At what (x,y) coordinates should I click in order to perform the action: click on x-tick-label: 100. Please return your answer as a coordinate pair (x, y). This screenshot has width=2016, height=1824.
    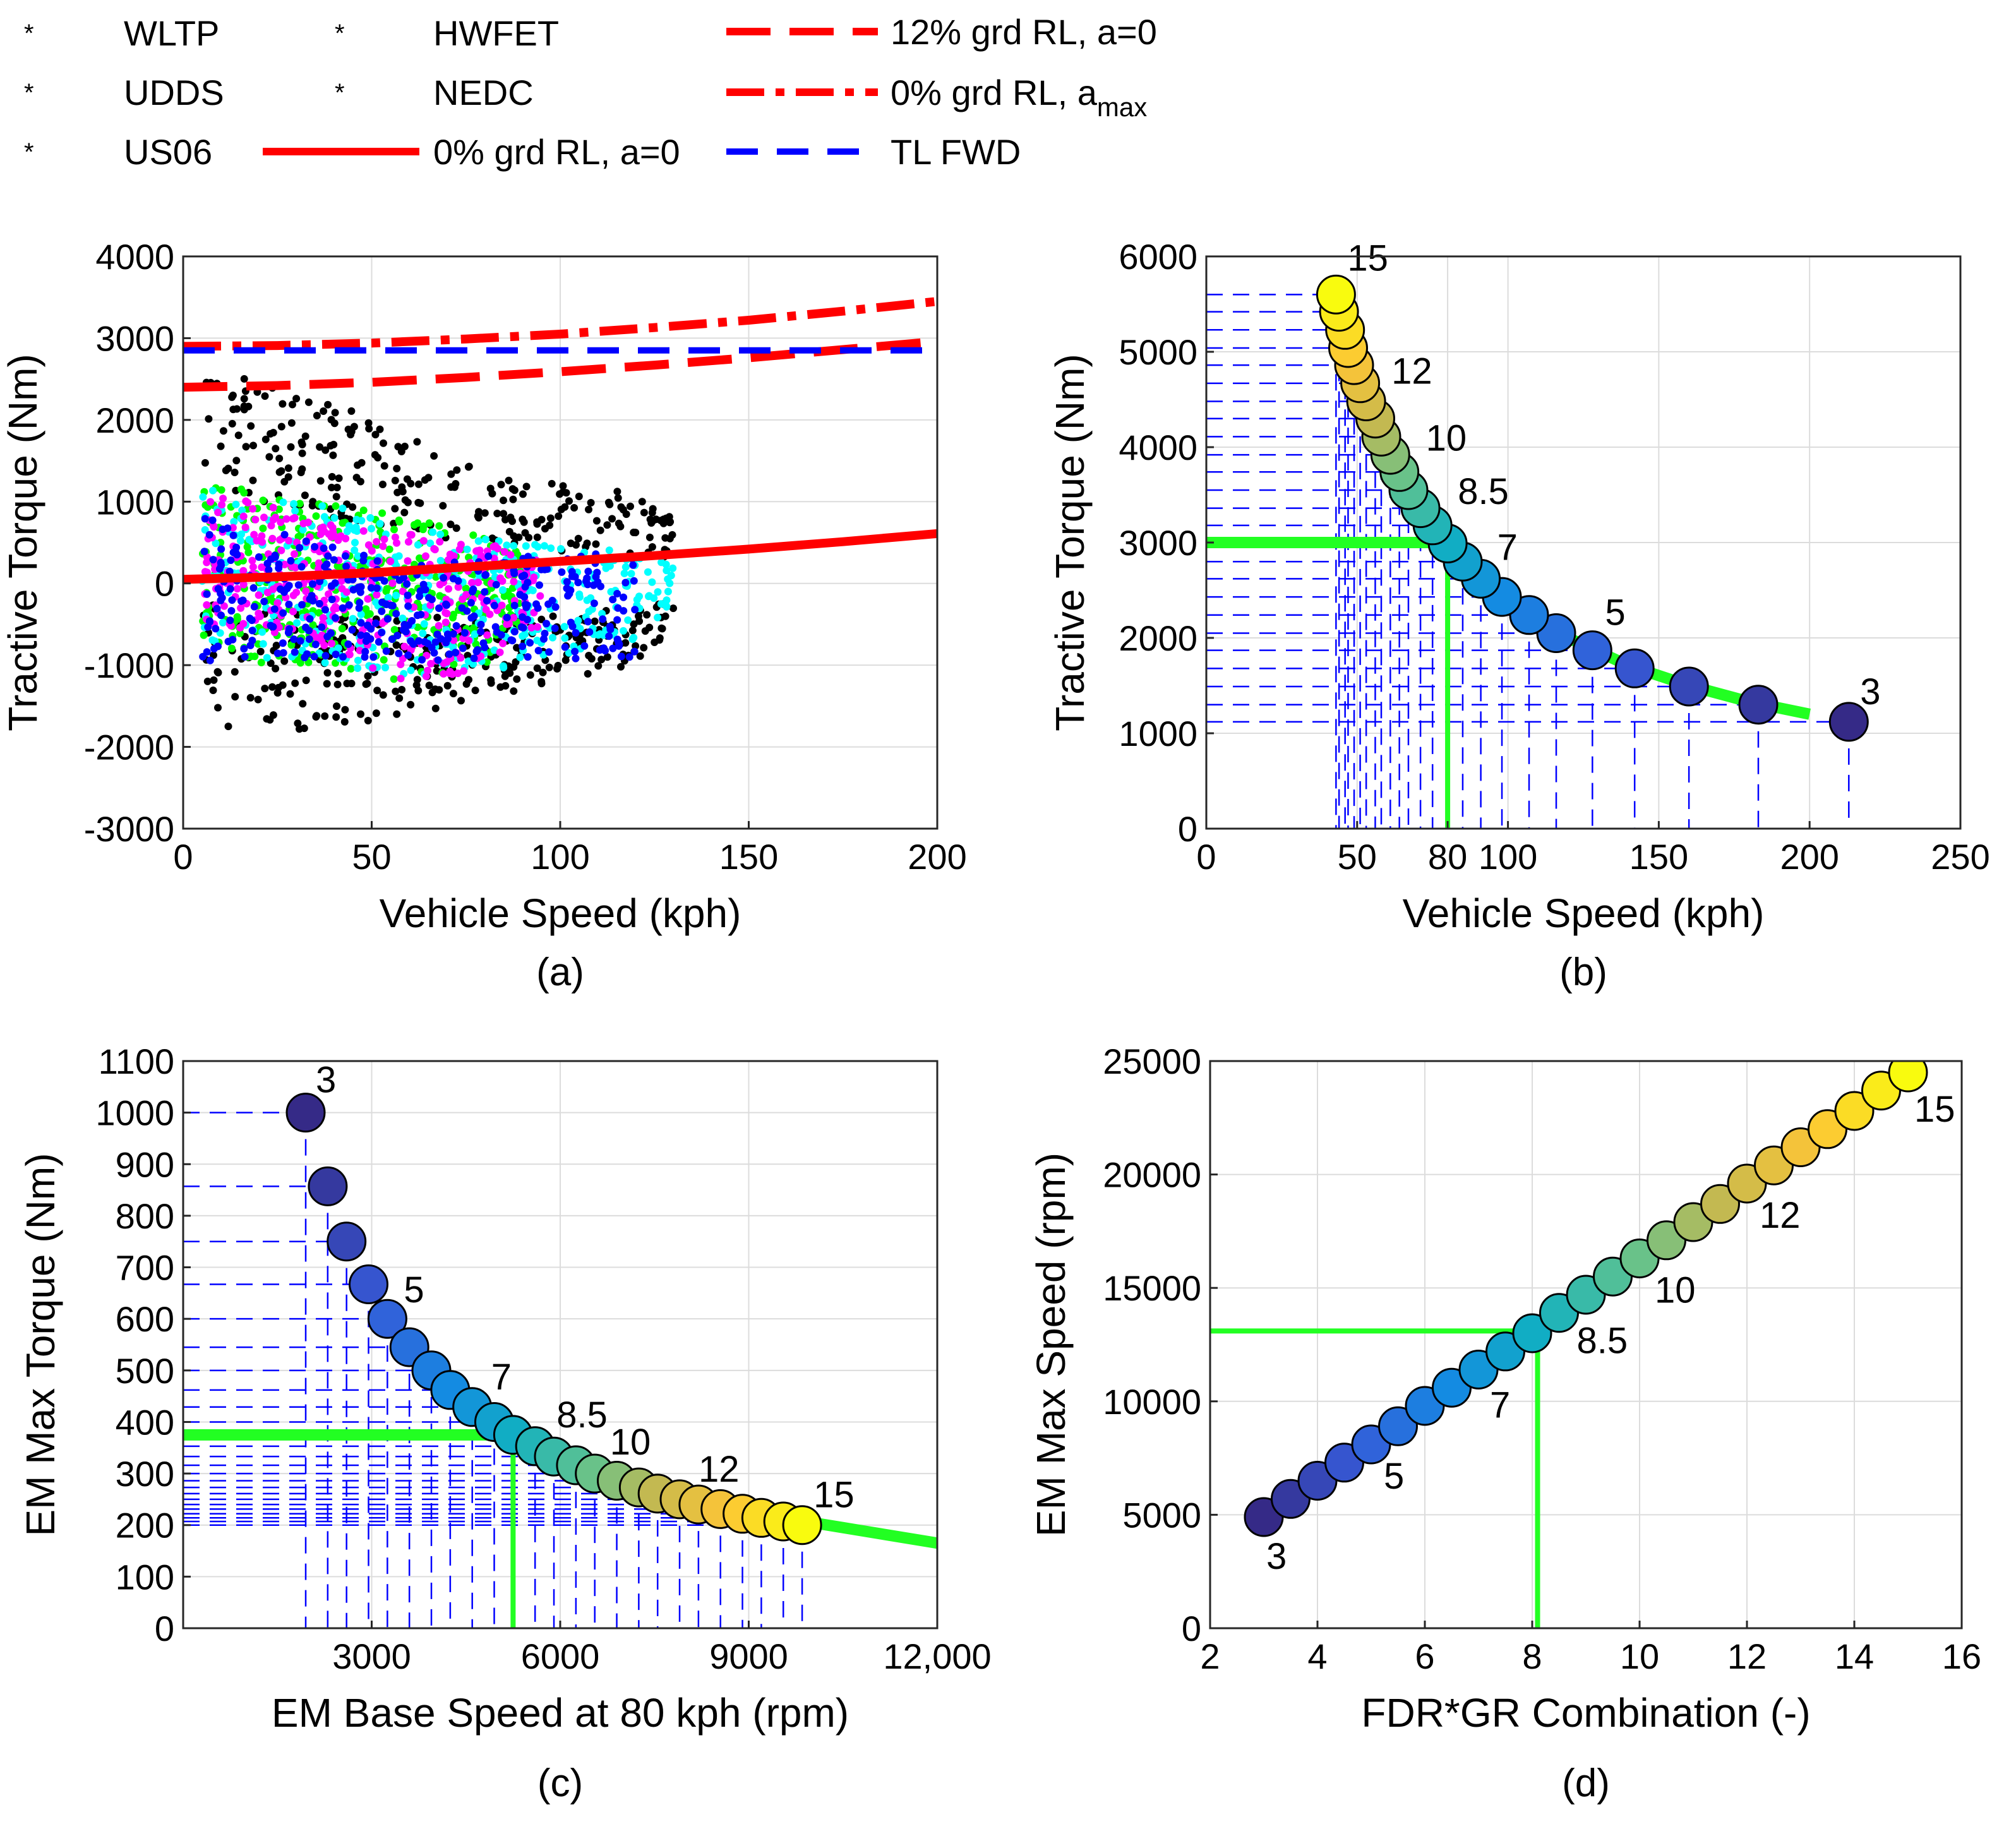
    Looking at the image, I should click on (560, 857).